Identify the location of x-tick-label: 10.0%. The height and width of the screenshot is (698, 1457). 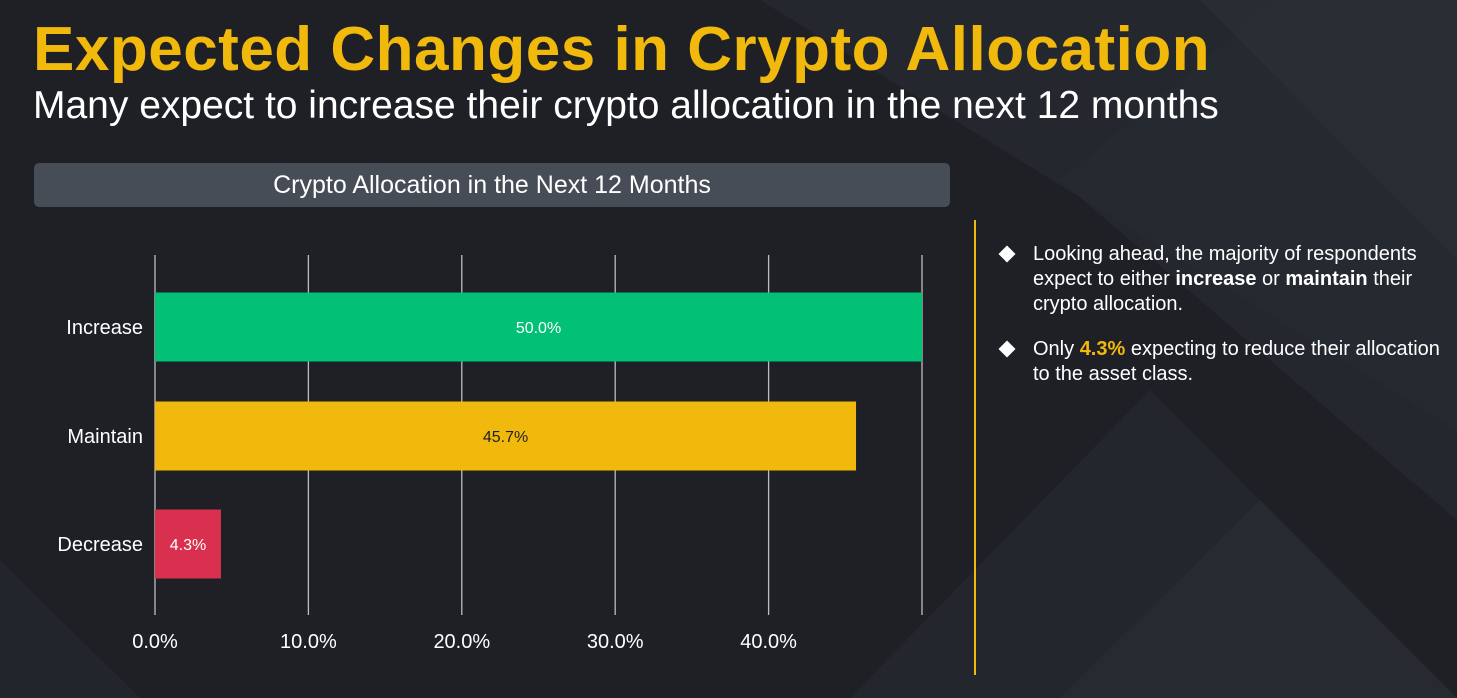
(308, 642).